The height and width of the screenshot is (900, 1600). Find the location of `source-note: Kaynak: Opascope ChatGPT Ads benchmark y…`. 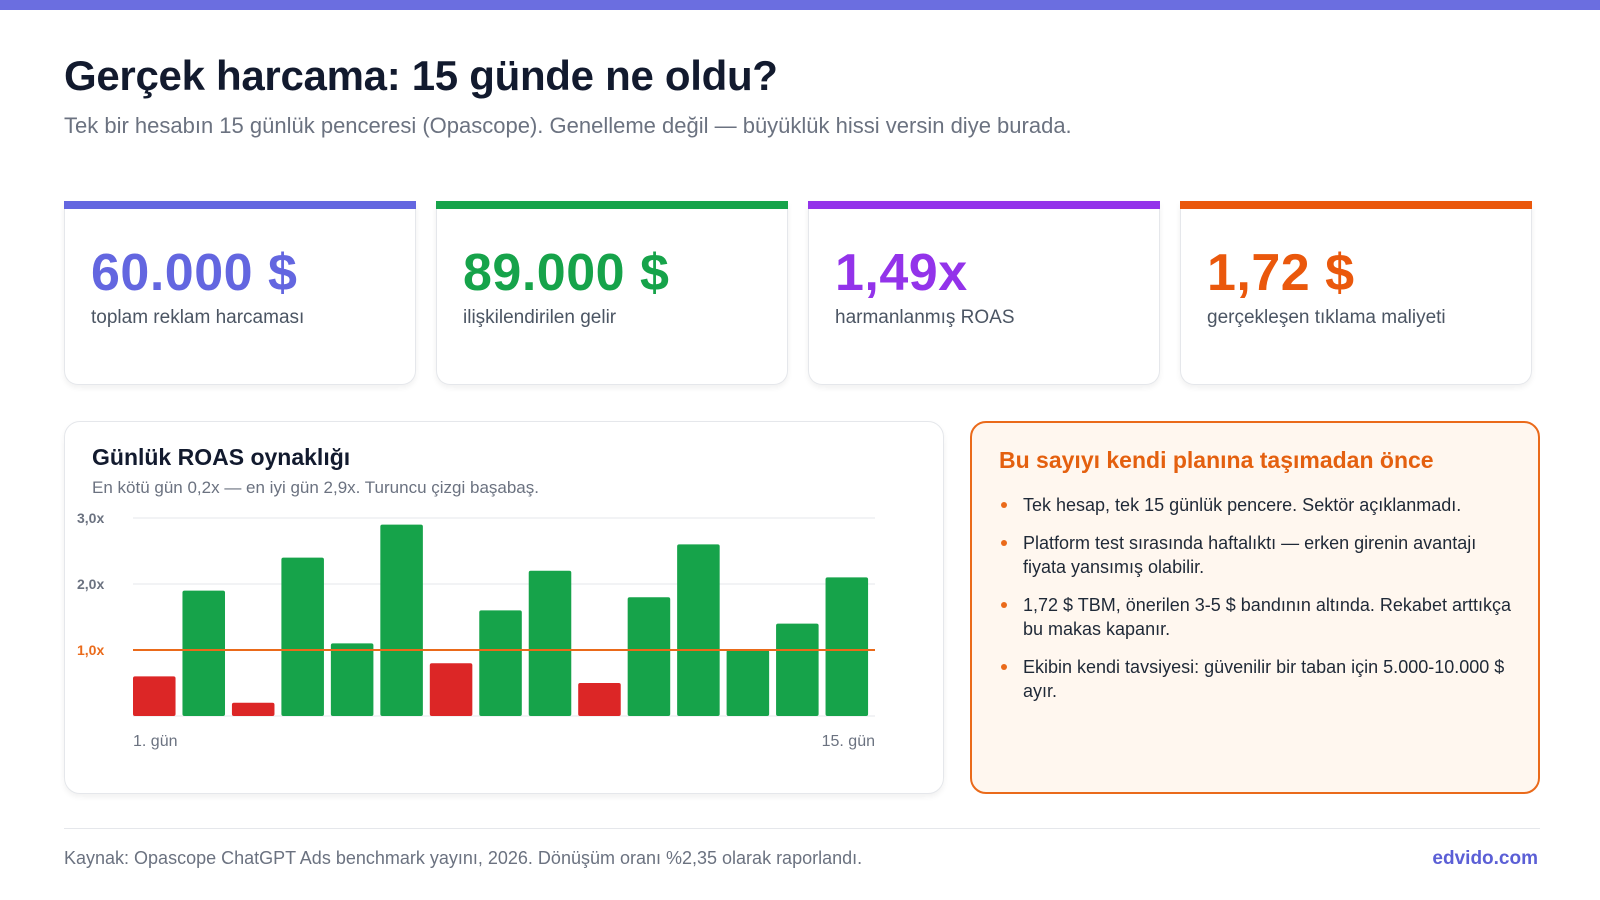

source-note: Kaynak: Opascope ChatGPT Ads benchmark y… is located at coordinates (463, 858).